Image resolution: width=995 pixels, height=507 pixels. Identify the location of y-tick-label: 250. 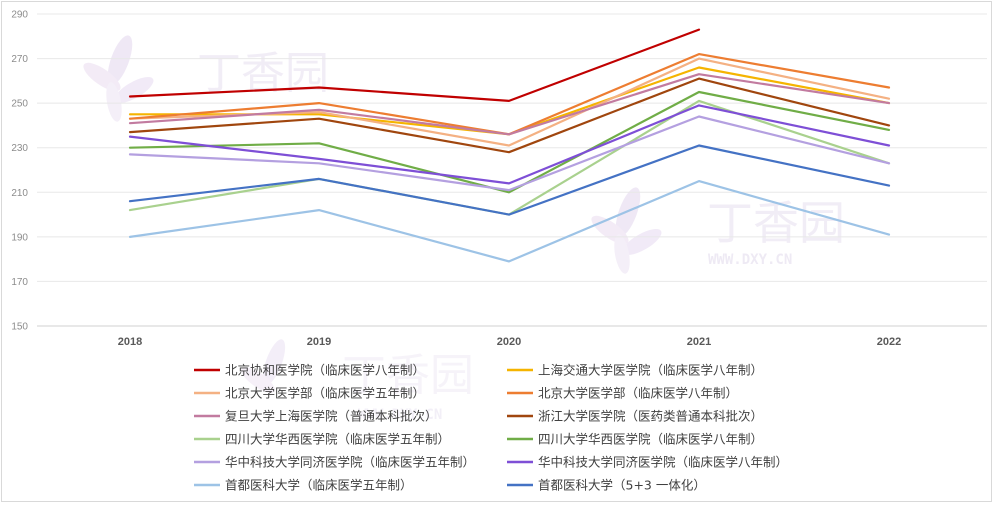
(19, 104).